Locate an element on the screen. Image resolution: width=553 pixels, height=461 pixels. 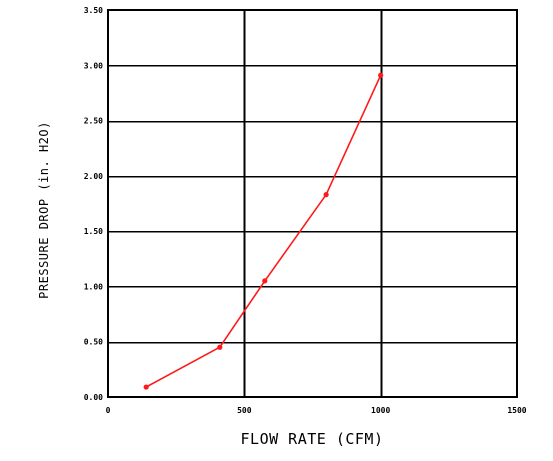
y-axis-title: PRESSURE DROP (in. H2O) is located at coordinates (44, 210).